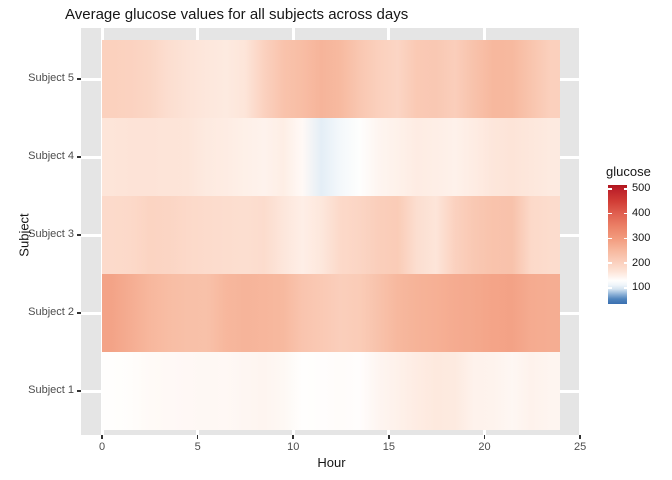  Describe the element at coordinates (628, 171) in the screenshot. I see `legend-title: glucose` at that location.